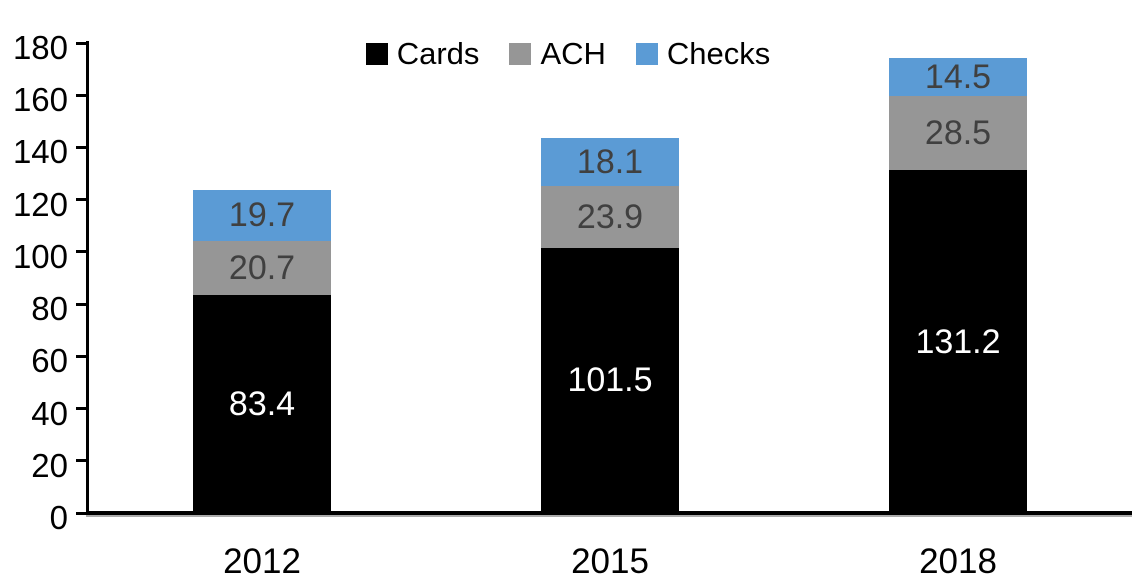 This screenshot has width=1136, height=588. I want to click on legend-swatch-checks, so click(646, 53).